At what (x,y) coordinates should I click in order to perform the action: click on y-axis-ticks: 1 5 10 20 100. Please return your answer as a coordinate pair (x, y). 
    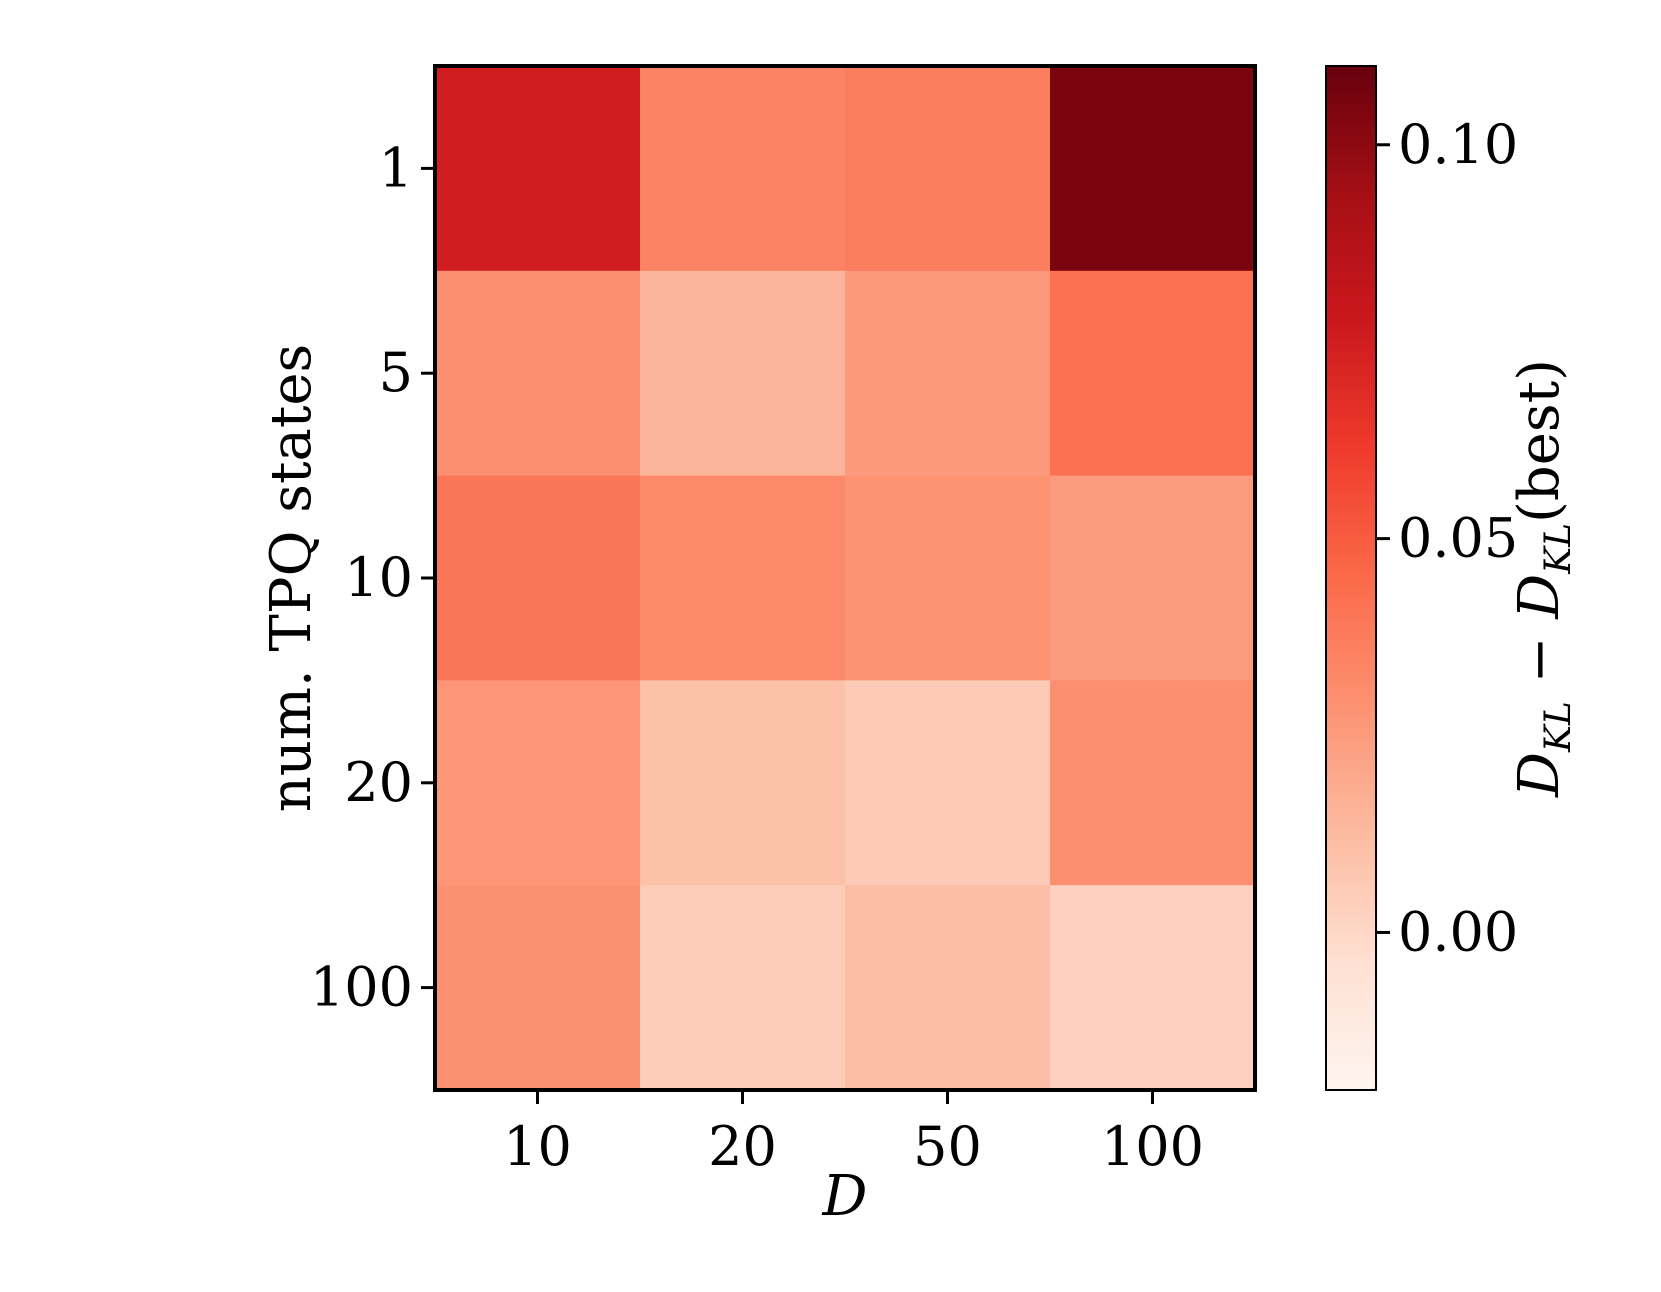
    Looking at the image, I should click on (372, 577).